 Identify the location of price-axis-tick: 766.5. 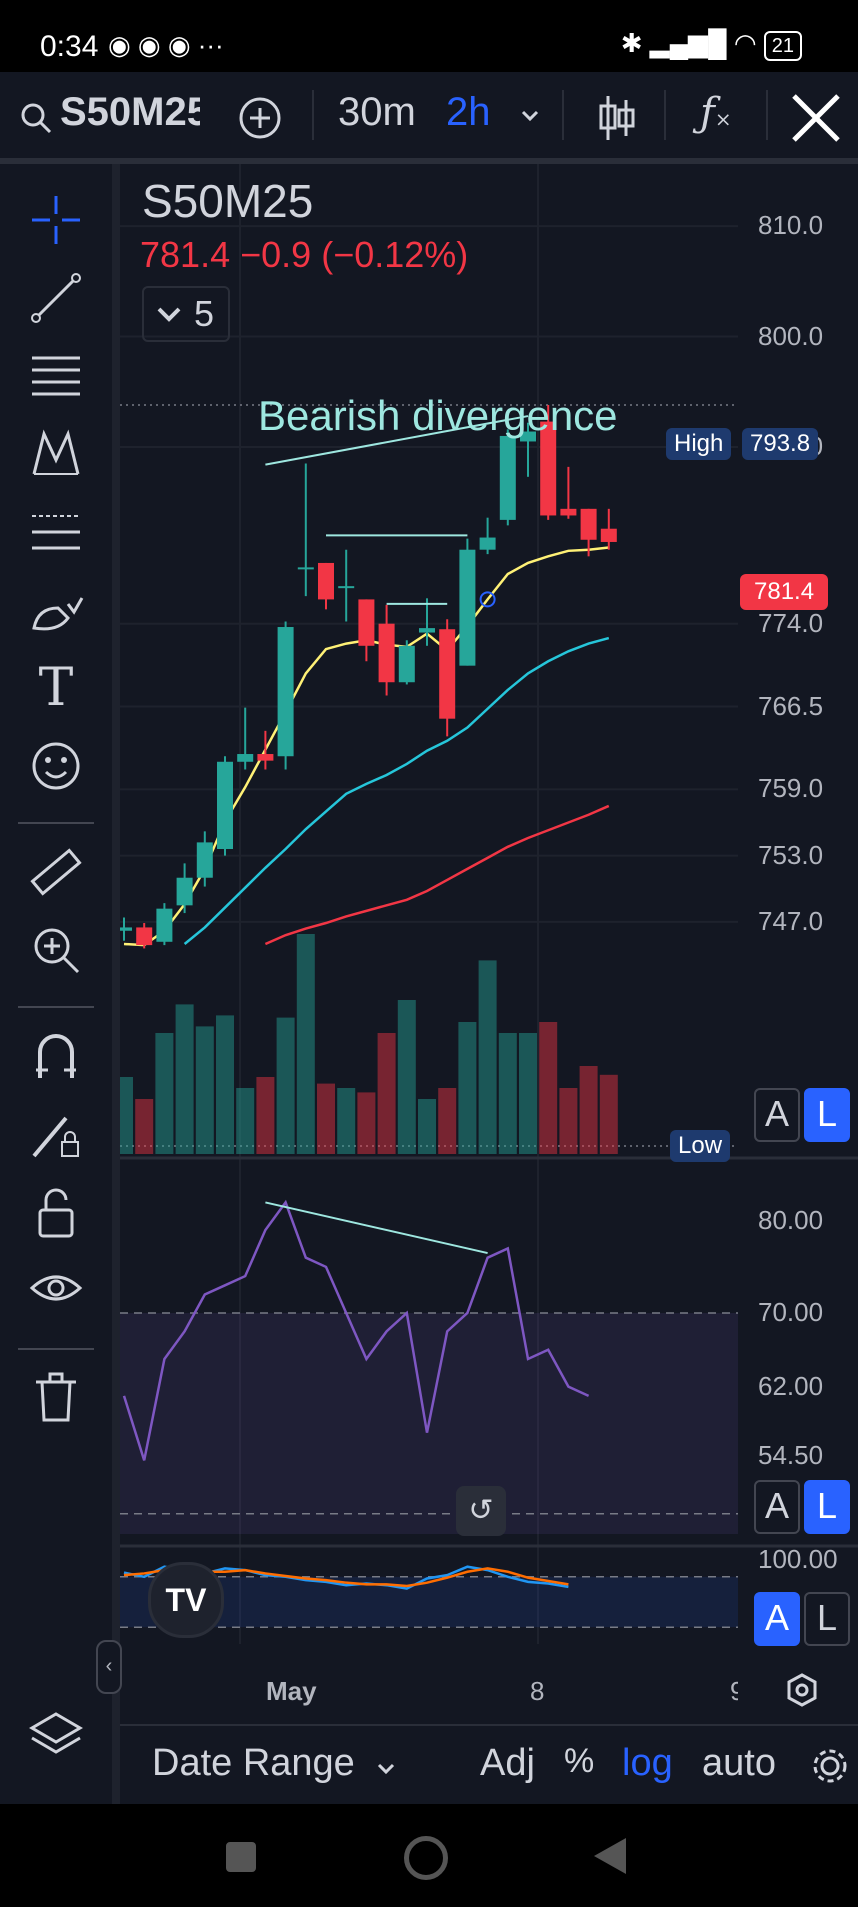
(791, 705).